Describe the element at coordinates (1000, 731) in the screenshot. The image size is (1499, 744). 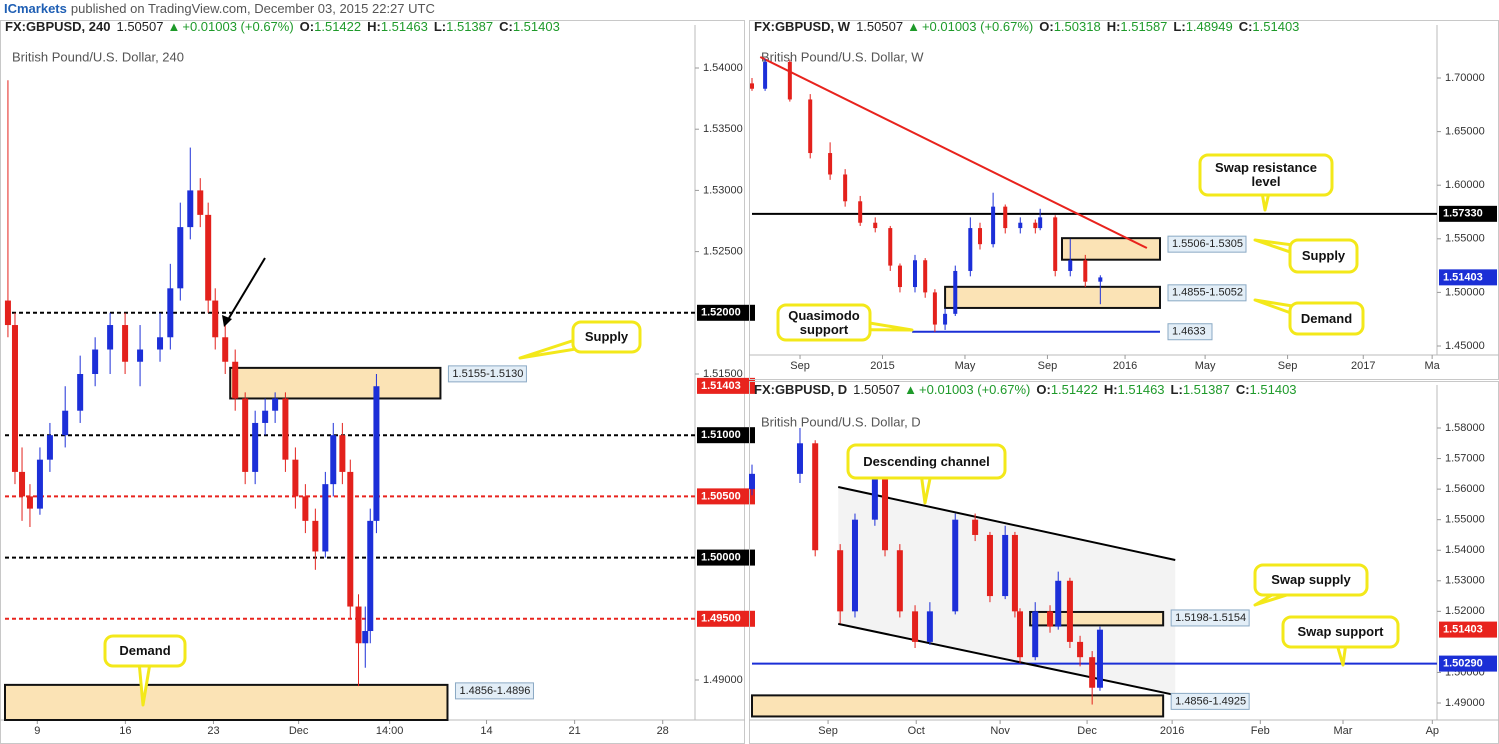
I see `x-tick-label: Nov` at that location.